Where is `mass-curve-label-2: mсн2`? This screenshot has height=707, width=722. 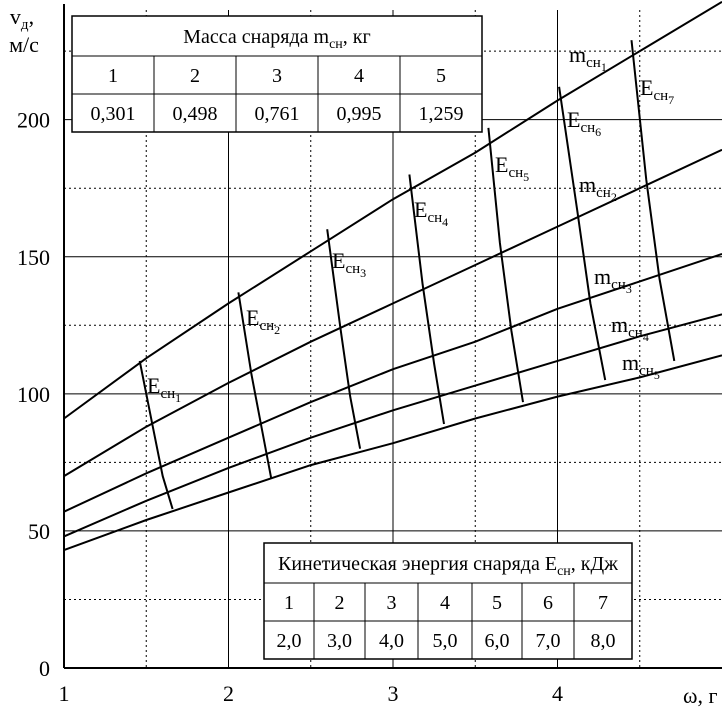
mass-curve-label-2: mсн2 is located at coordinates (598, 188).